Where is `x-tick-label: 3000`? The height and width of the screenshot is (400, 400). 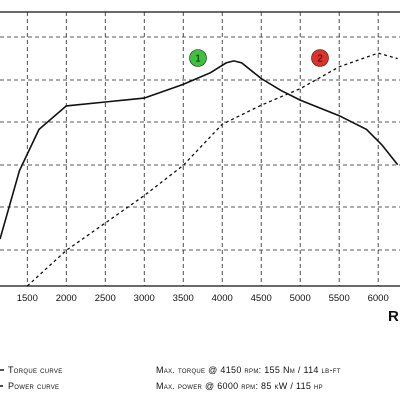
x-tick-label: 3000 is located at coordinates (144, 298).